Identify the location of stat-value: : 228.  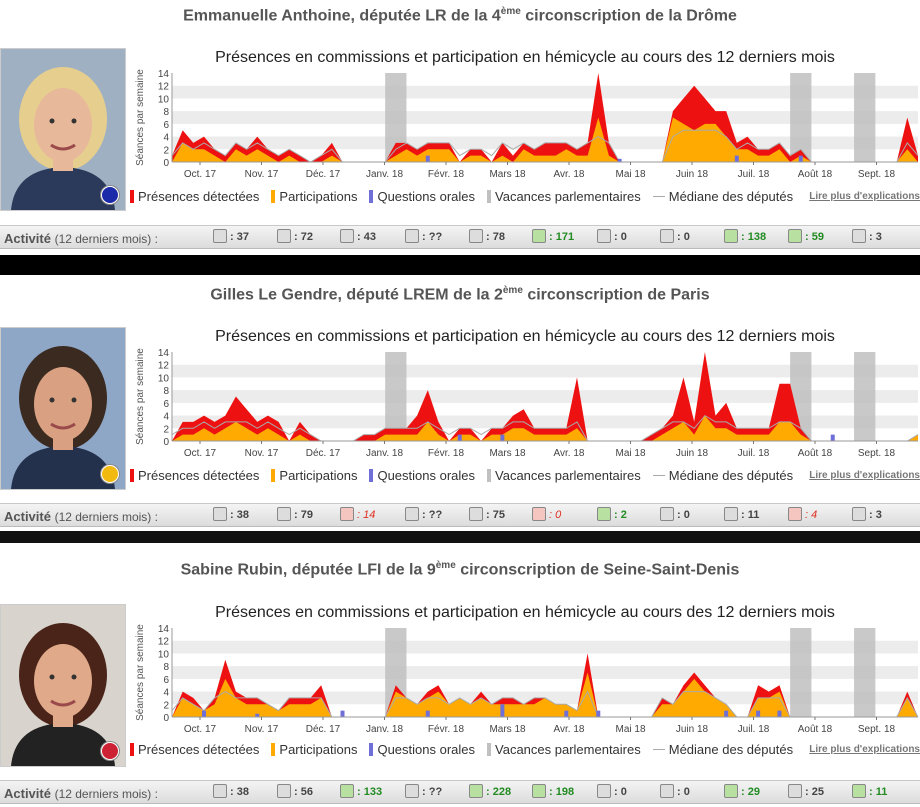
(499, 792).